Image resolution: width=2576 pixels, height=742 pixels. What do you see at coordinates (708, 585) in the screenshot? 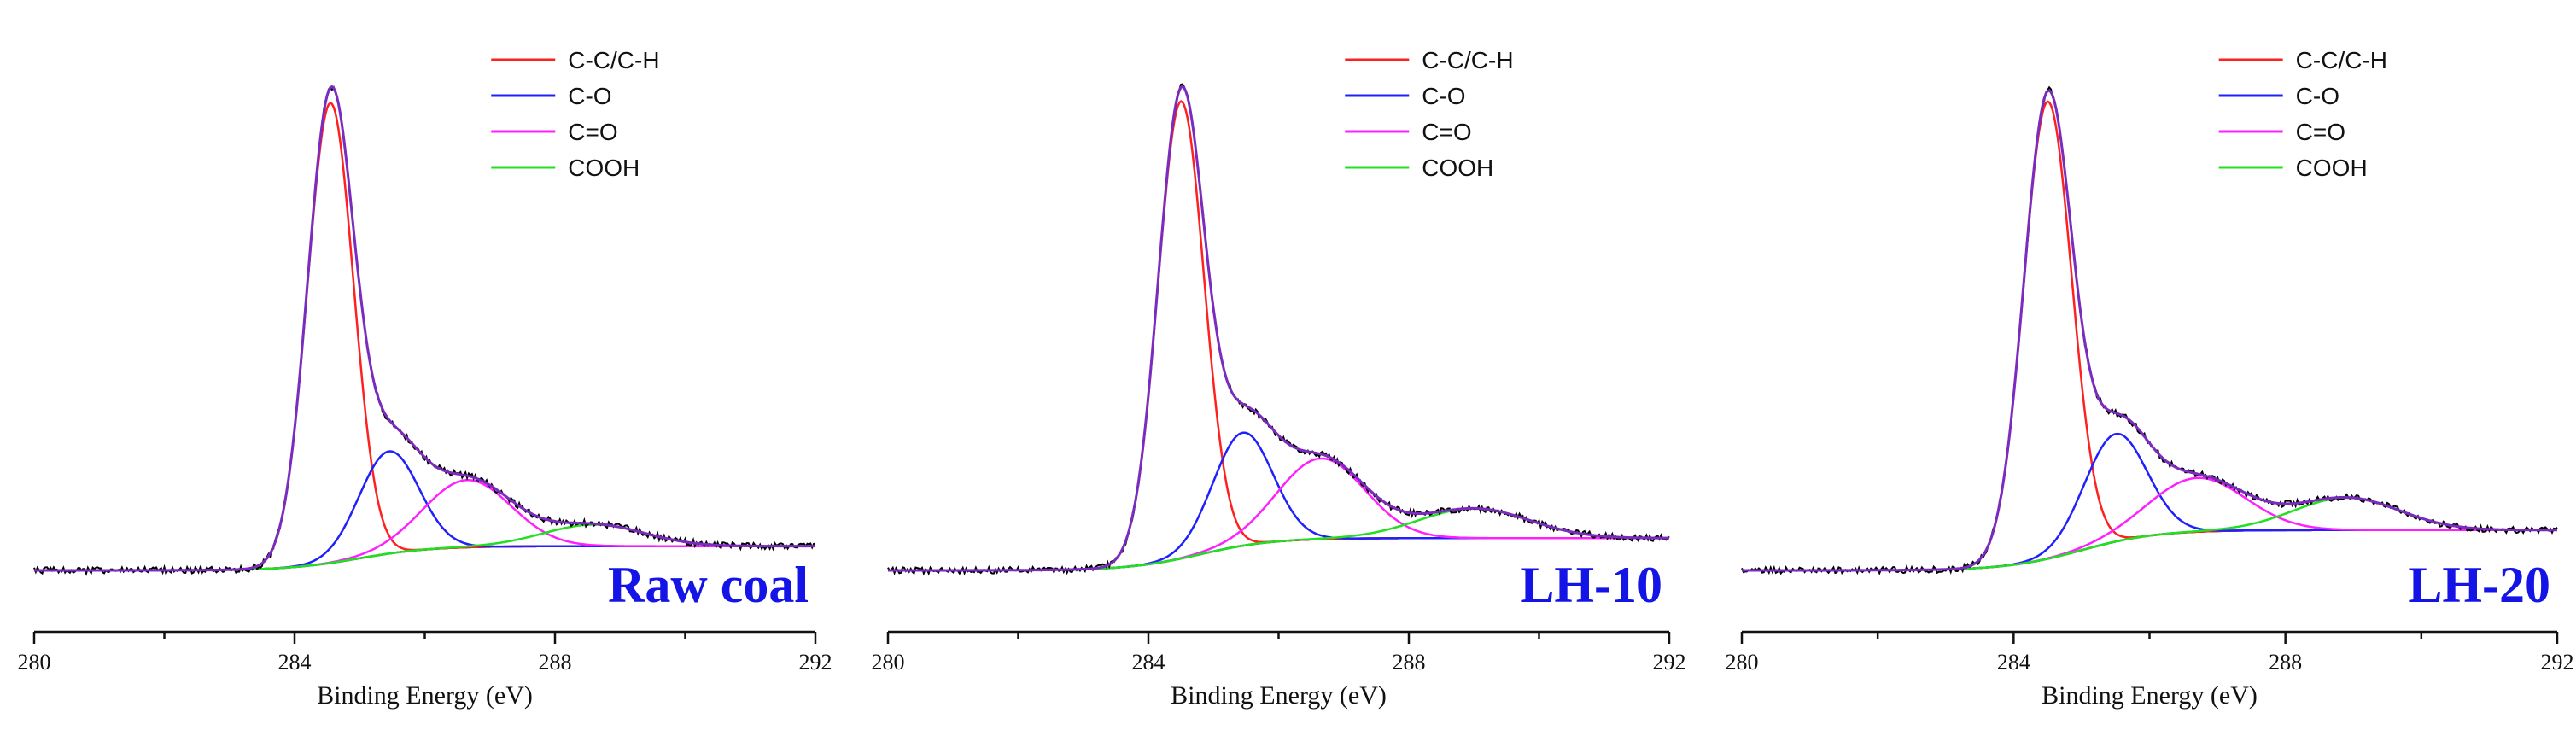
I see `sample-label: Raw coal` at bounding box center [708, 585].